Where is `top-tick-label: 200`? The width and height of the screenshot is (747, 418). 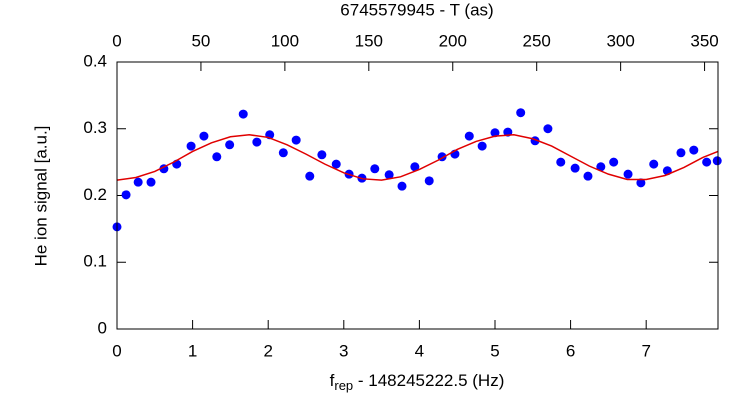
top-tick-label: 200 is located at coordinates (453, 40).